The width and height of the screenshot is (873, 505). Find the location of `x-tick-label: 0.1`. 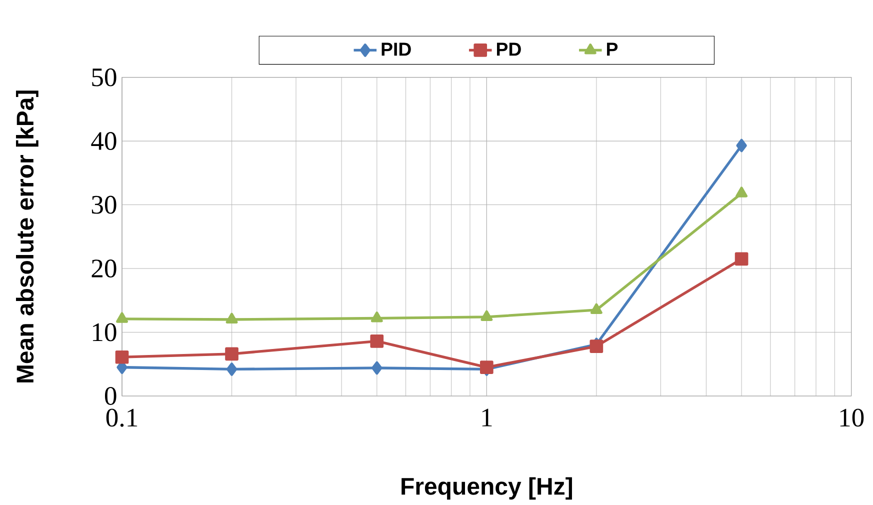

x-tick-label: 0.1 is located at coordinates (122, 417).